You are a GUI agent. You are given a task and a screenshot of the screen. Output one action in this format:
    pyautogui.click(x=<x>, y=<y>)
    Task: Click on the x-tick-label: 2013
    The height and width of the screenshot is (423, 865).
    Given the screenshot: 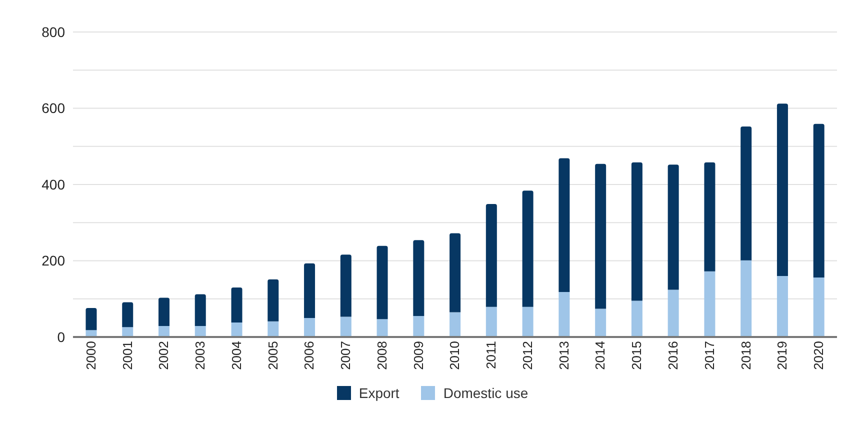 What is the action you would take?
    pyautogui.click(x=564, y=355)
    